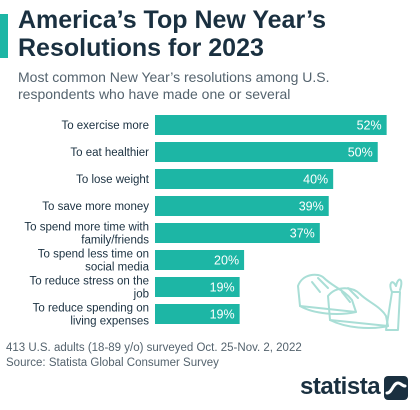 This screenshot has height=410, width=420. What do you see at coordinates (112, 363) in the screenshot?
I see `source-note: Source: Statista Global Consumer Survey` at bounding box center [112, 363].